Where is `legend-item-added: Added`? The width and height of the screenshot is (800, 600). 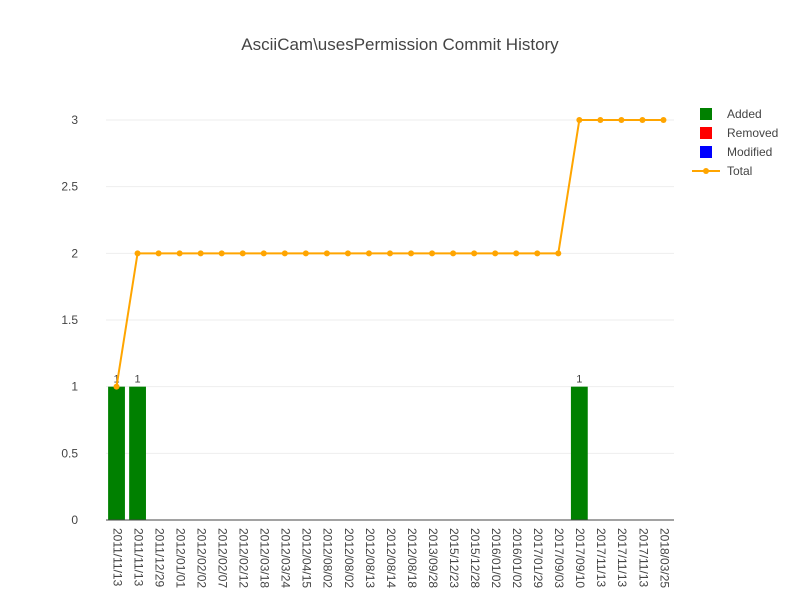
legend-item-added: Added is located at coordinates (731, 114).